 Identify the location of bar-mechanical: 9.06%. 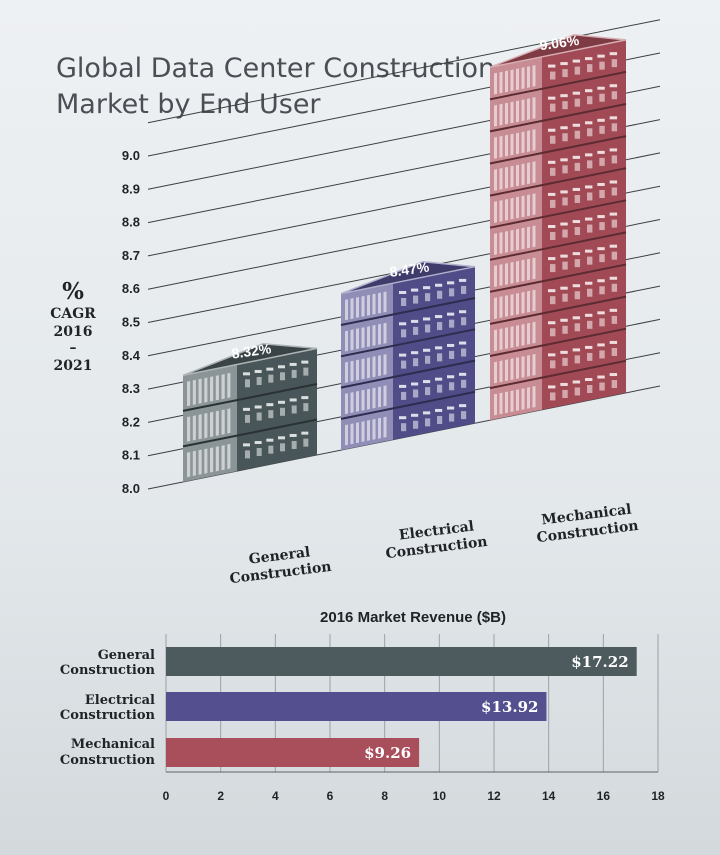
(558, 226).